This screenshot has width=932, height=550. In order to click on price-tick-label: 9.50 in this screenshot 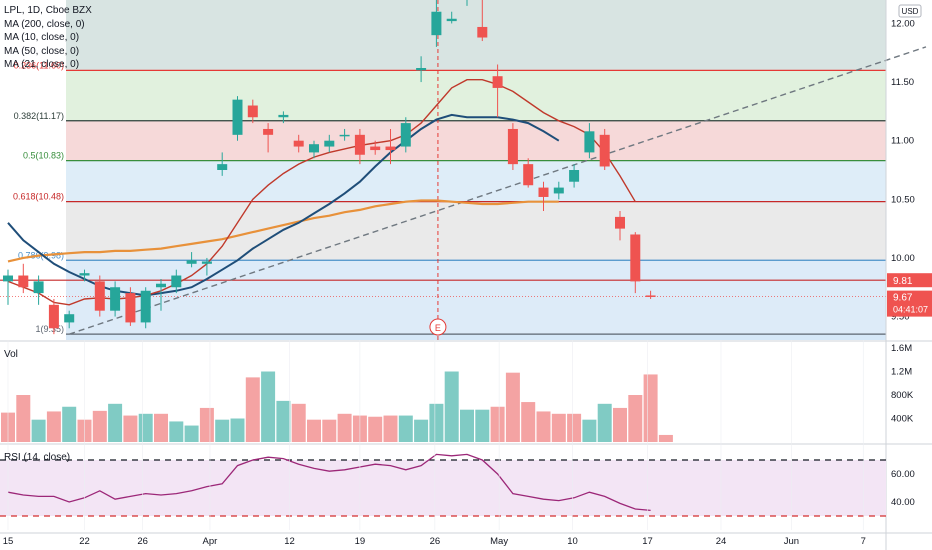, I will do `click(900, 317)`.